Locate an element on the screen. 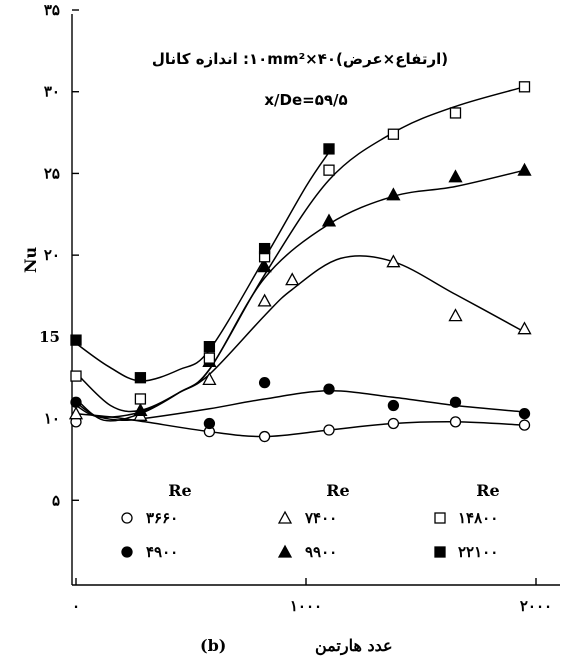  legend-label-9900: ۹۹۰۰ is located at coordinates (321, 552).